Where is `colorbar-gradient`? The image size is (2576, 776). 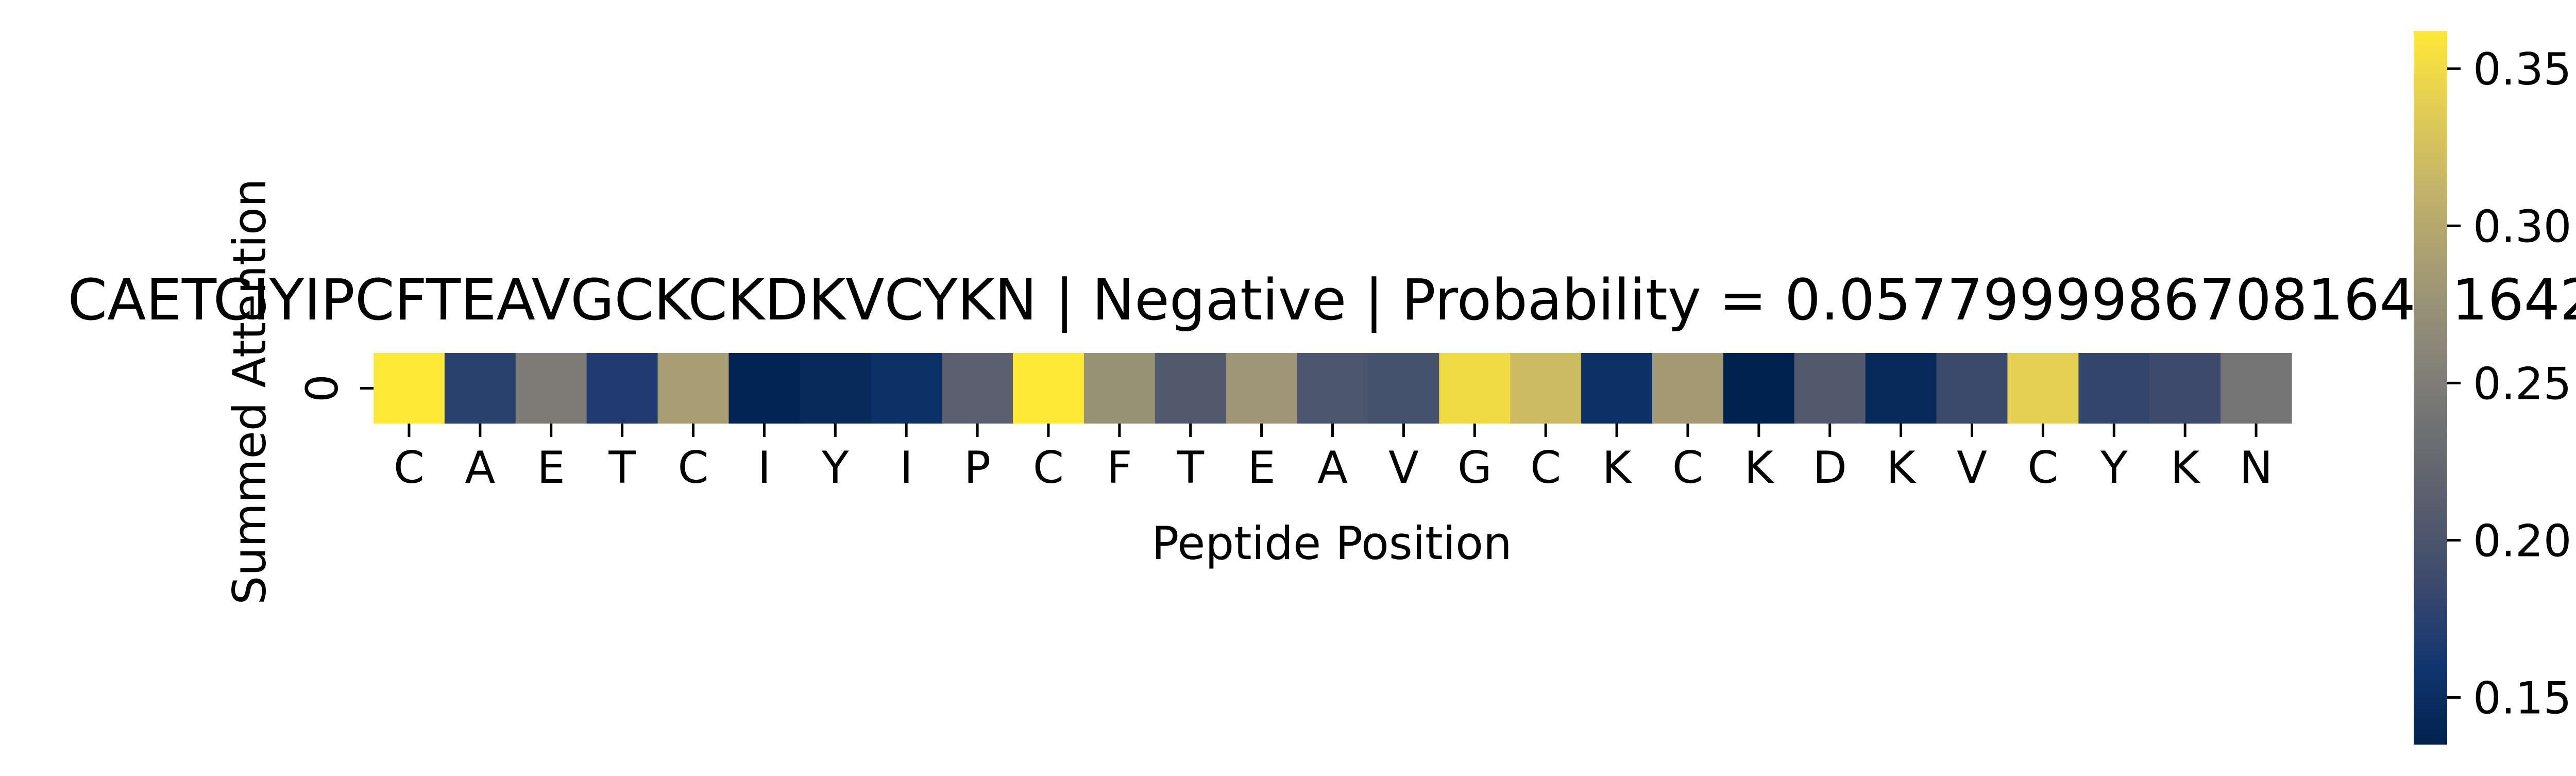
colorbar-gradient is located at coordinates (2430, 388).